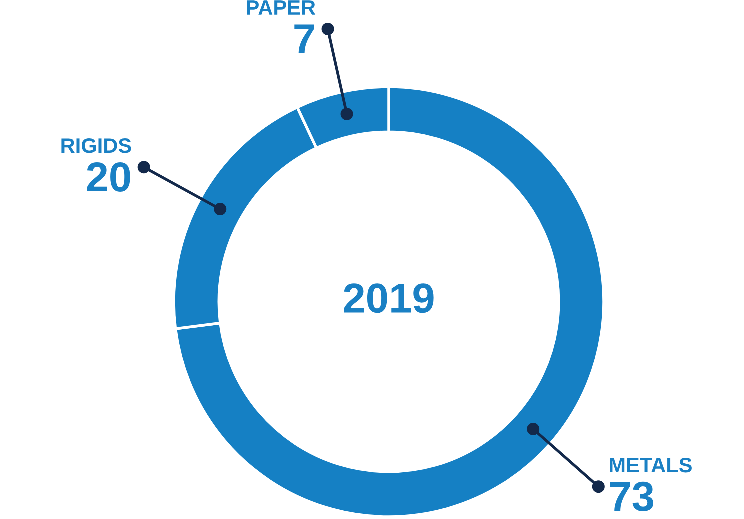 This screenshot has width=744, height=519. I want to click on slice-label: RIGIDS, so click(97, 146).